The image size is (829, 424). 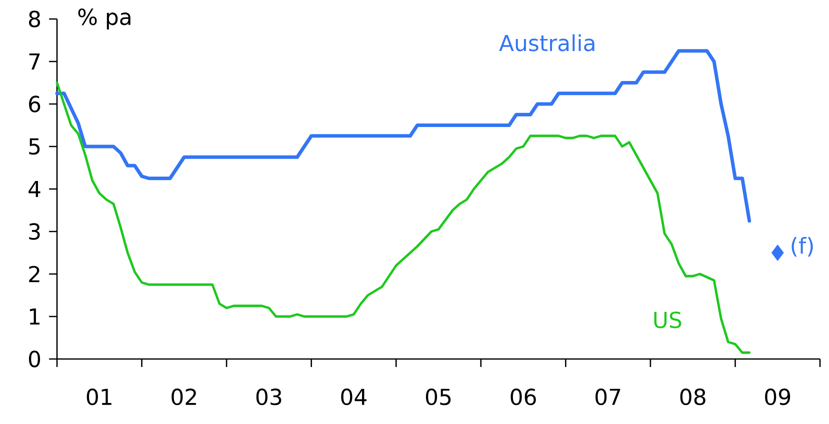 I want to click on y-tick-label: 6, so click(x=34, y=104).